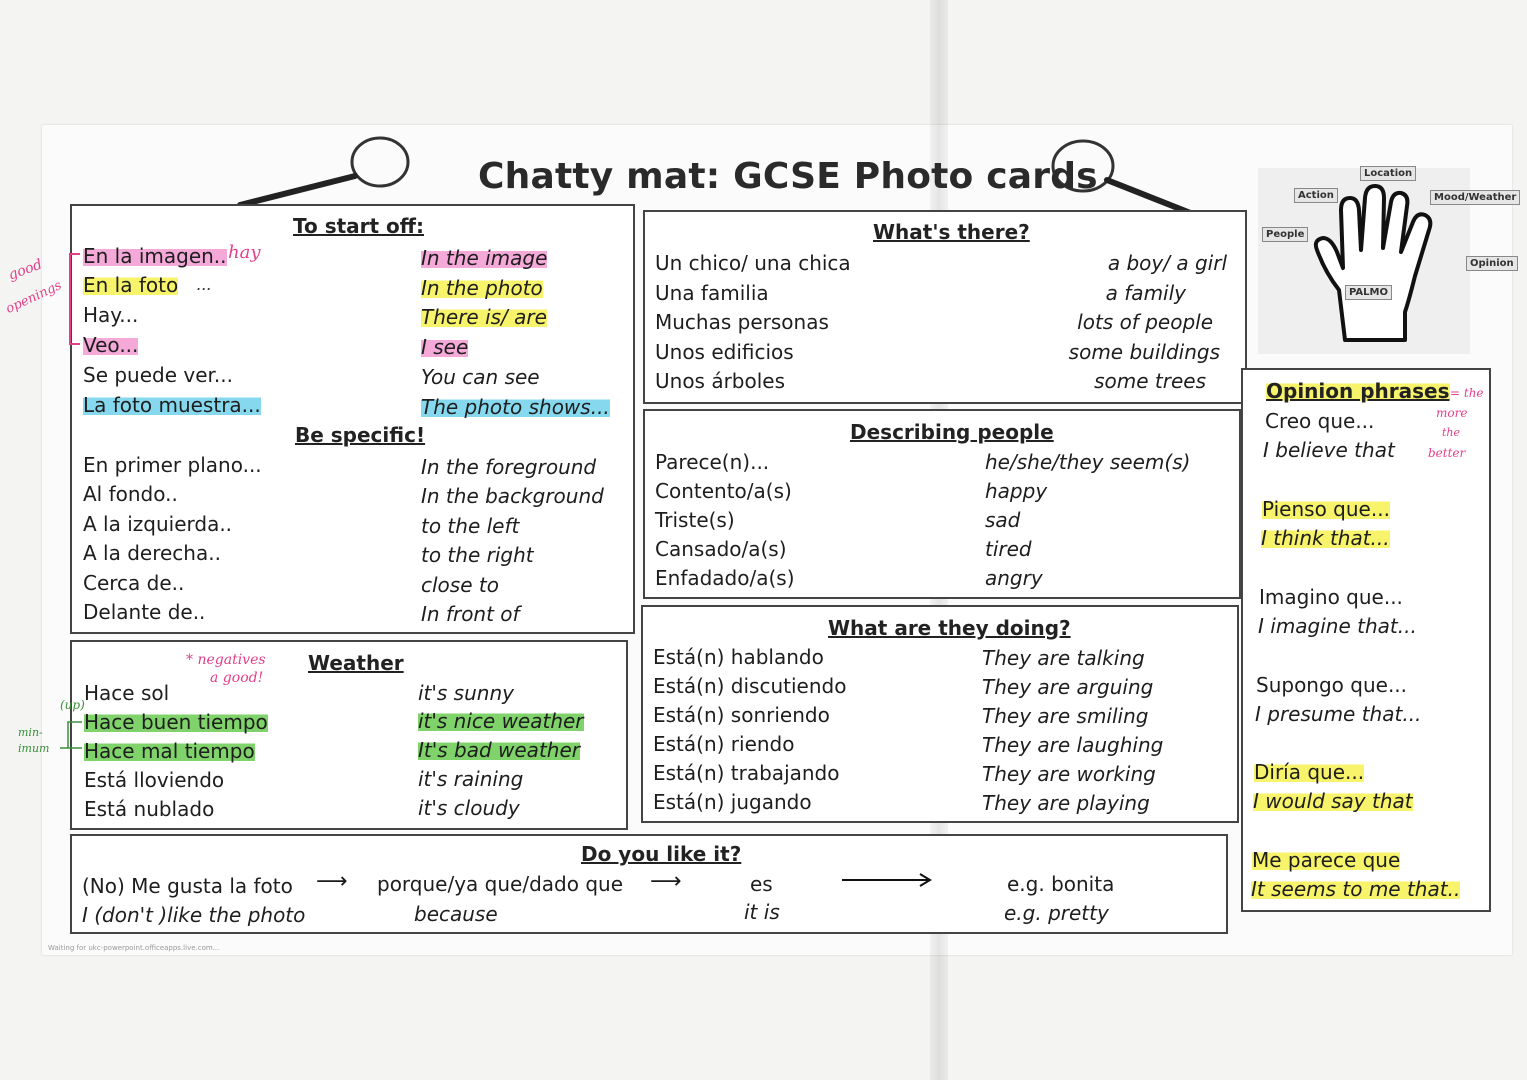  I want to click on section-heading-opinion: Opinion phrases, so click(1358, 391).